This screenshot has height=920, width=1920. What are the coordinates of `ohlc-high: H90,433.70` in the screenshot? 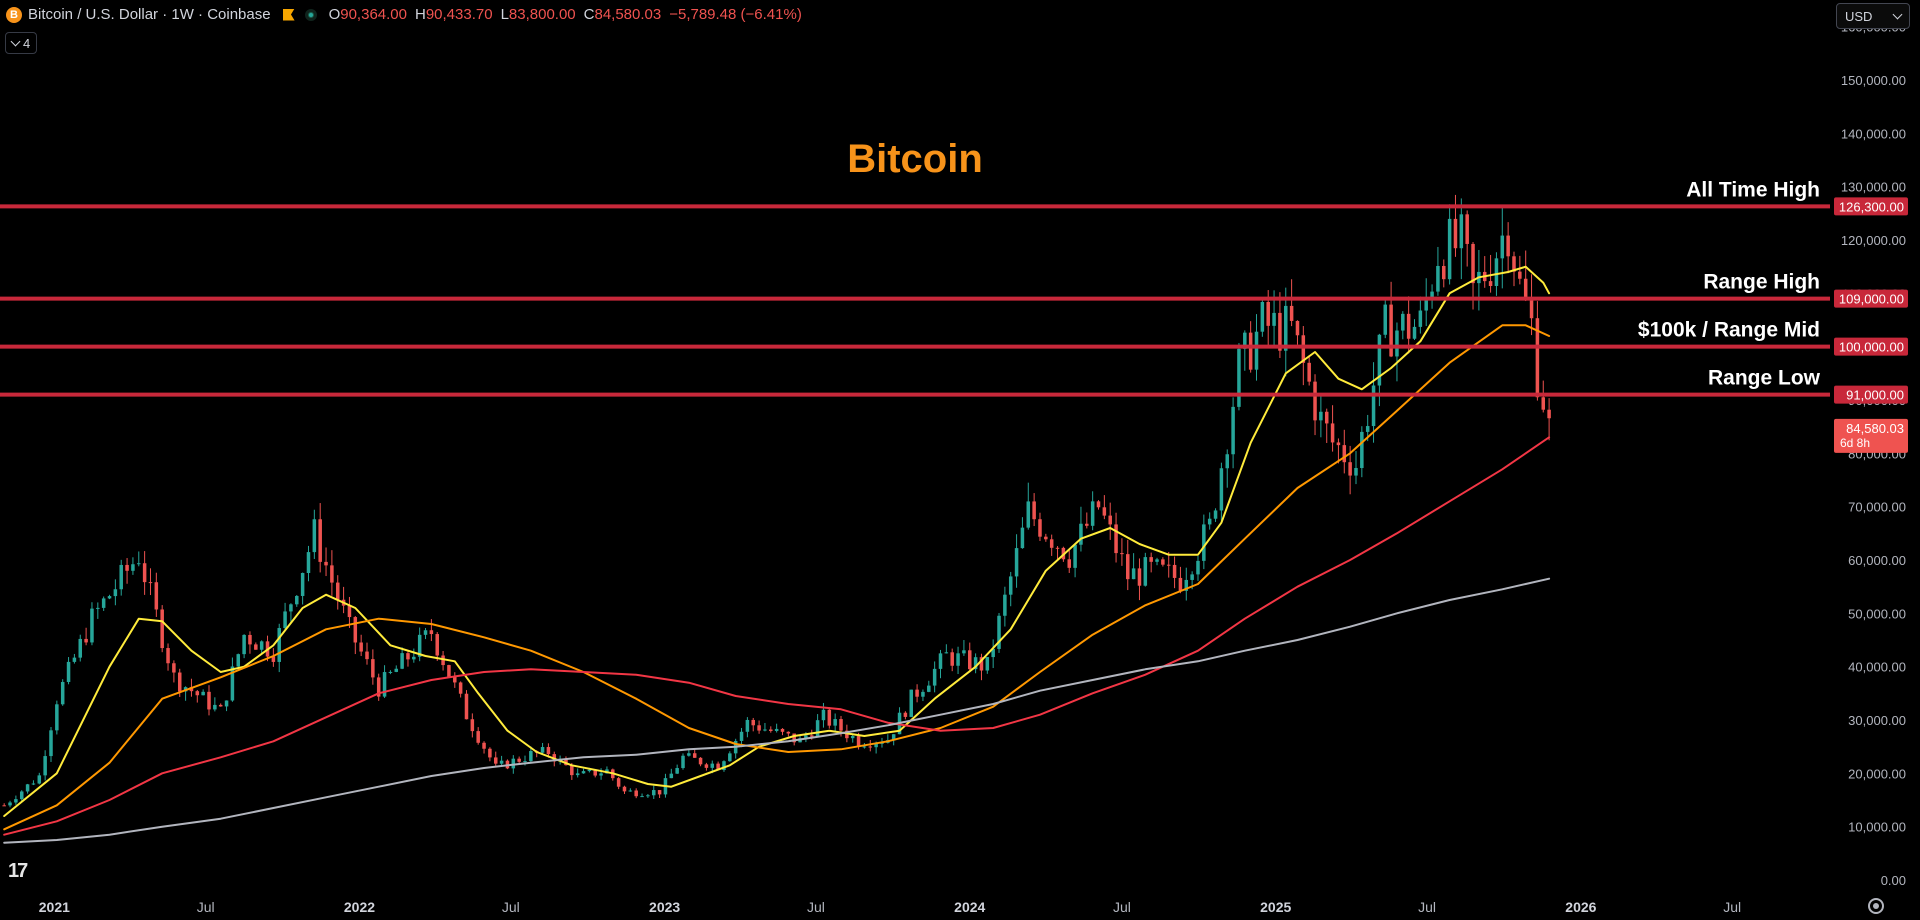 It's located at (453, 14).